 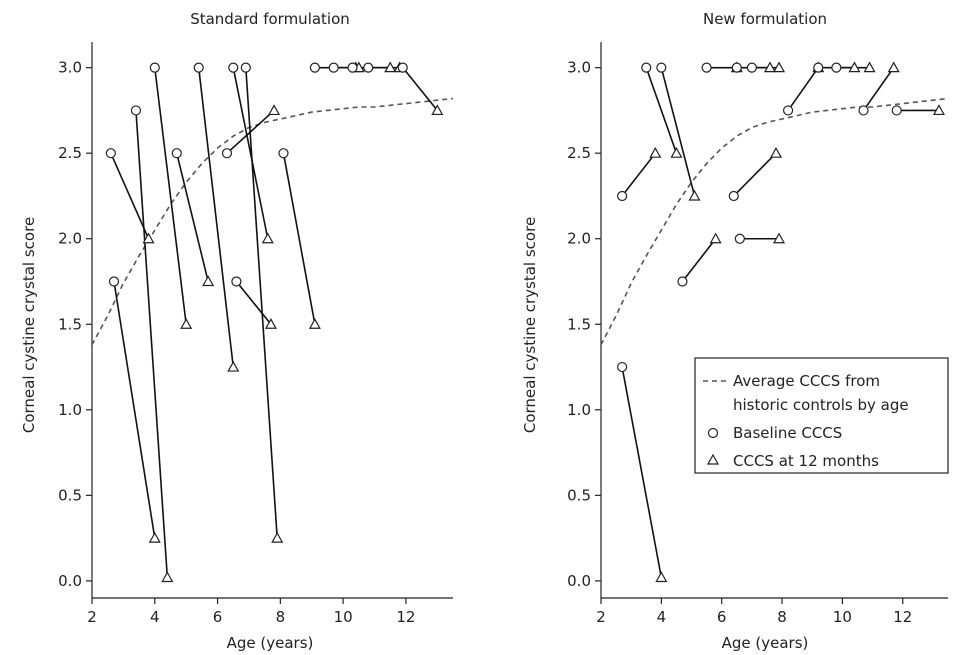 What do you see at coordinates (530, 325) in the screenshot?
I see `y-axis-label: Corneal cystine crystal score` at bounding box center [530, 325].